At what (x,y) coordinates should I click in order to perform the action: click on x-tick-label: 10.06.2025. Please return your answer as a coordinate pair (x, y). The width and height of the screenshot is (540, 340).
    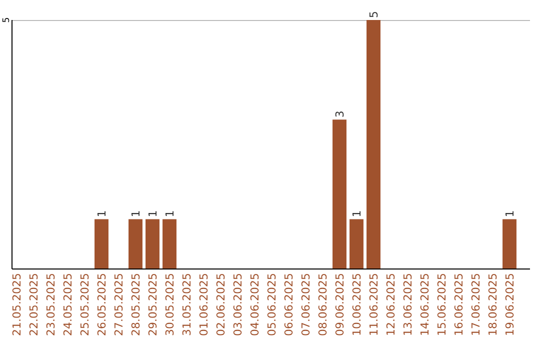
    Looking at the image, I should click on (357, 304).